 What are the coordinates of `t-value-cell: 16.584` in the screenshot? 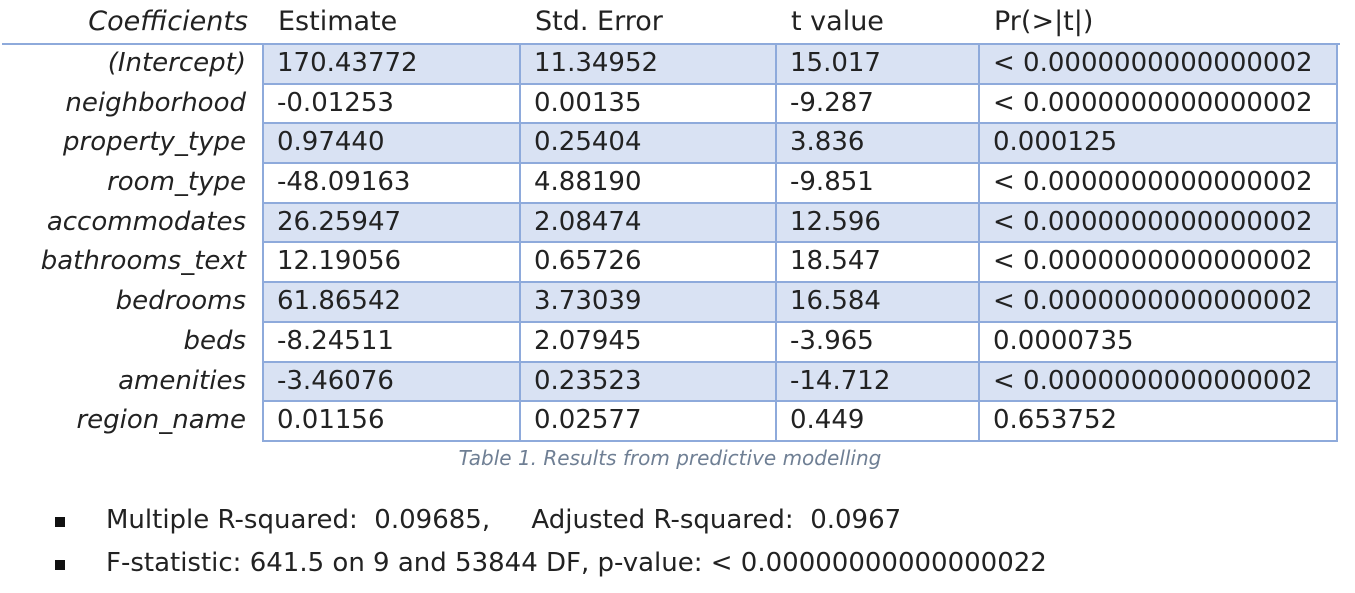 It's located at (876, 303).